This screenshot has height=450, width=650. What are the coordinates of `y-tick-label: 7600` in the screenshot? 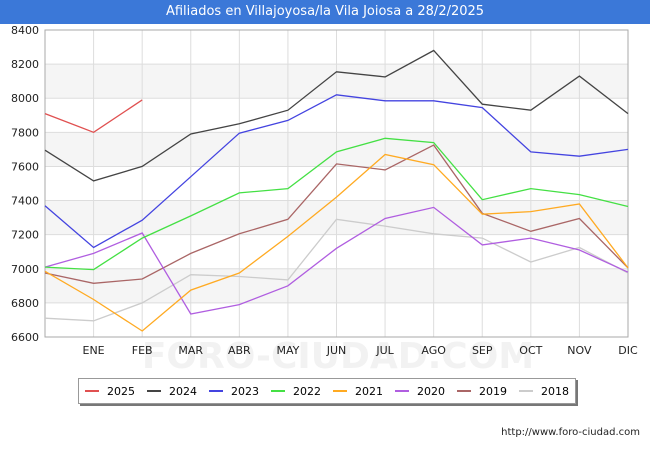 It's located at (25, 166).